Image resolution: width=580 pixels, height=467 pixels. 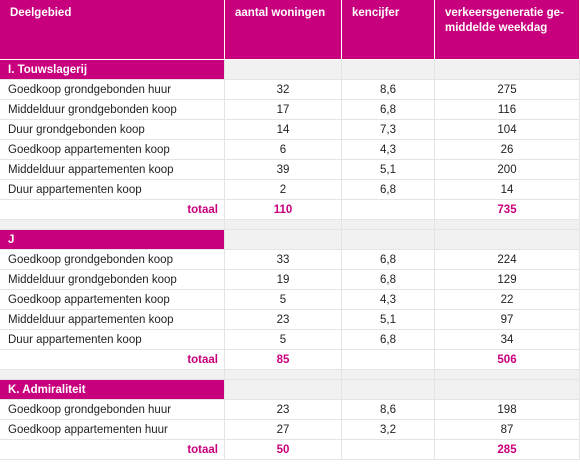 I want to click on total-row: totaal 110 735, so click(x=290, y=210).